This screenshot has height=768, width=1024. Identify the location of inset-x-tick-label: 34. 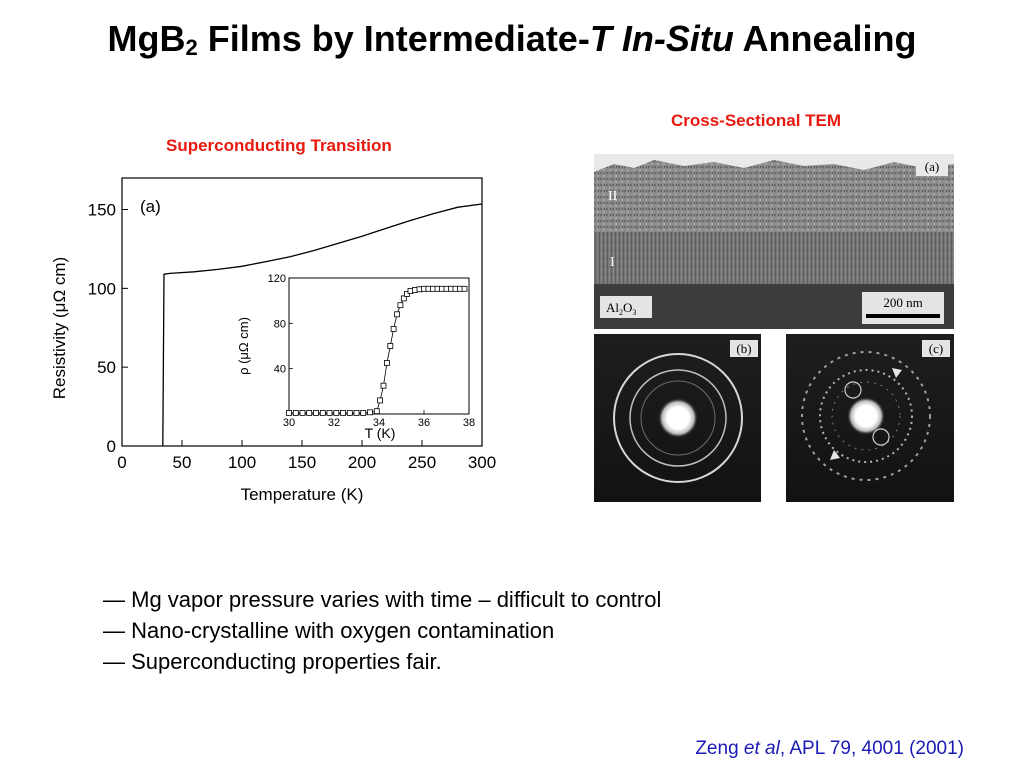
(379, 423).